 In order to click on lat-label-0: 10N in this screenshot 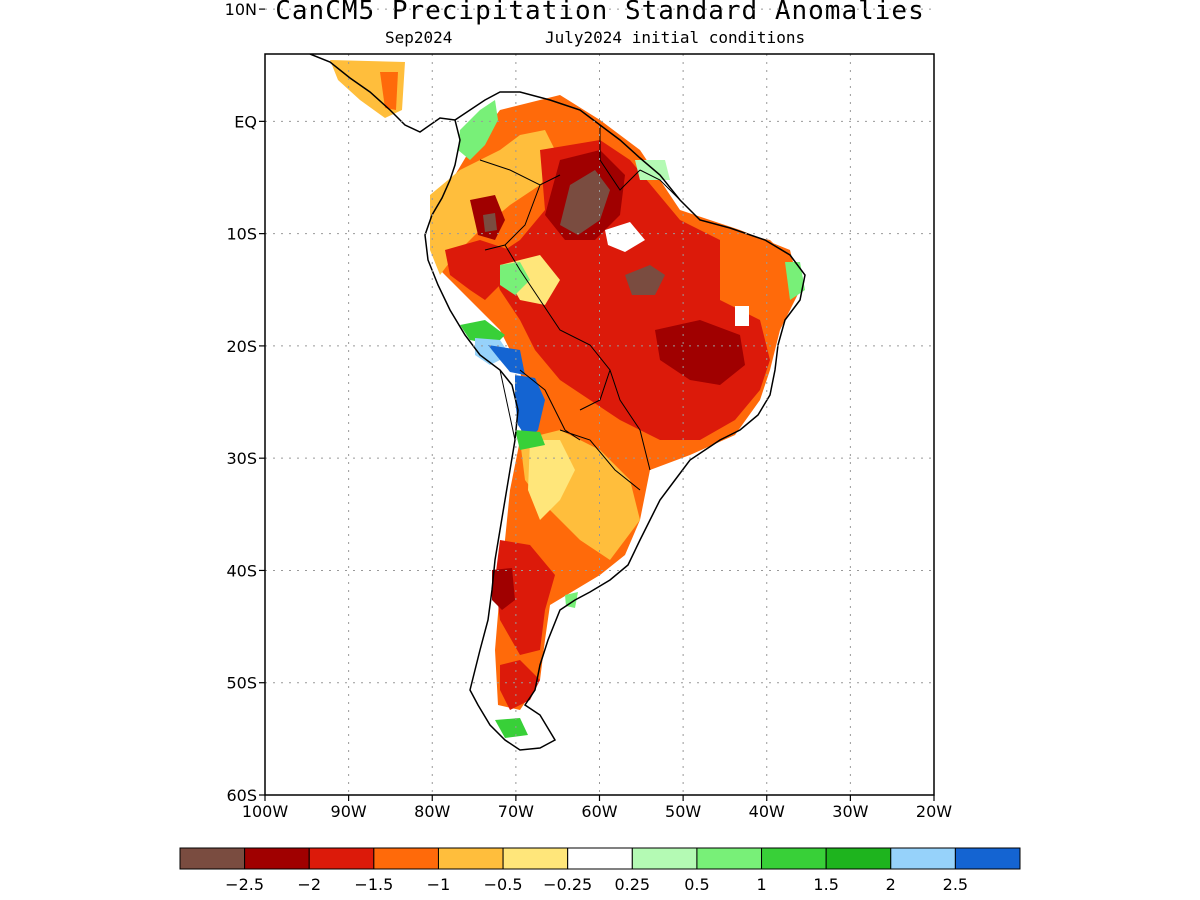, I will do `click(241, 9)`.